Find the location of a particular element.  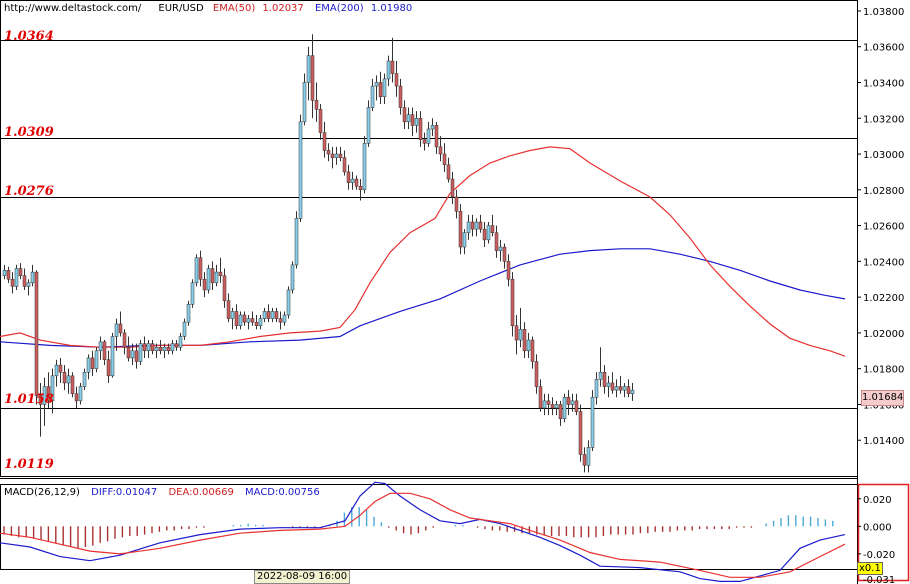

scale-tag: x0.1 is located at coordinates (870, 568).